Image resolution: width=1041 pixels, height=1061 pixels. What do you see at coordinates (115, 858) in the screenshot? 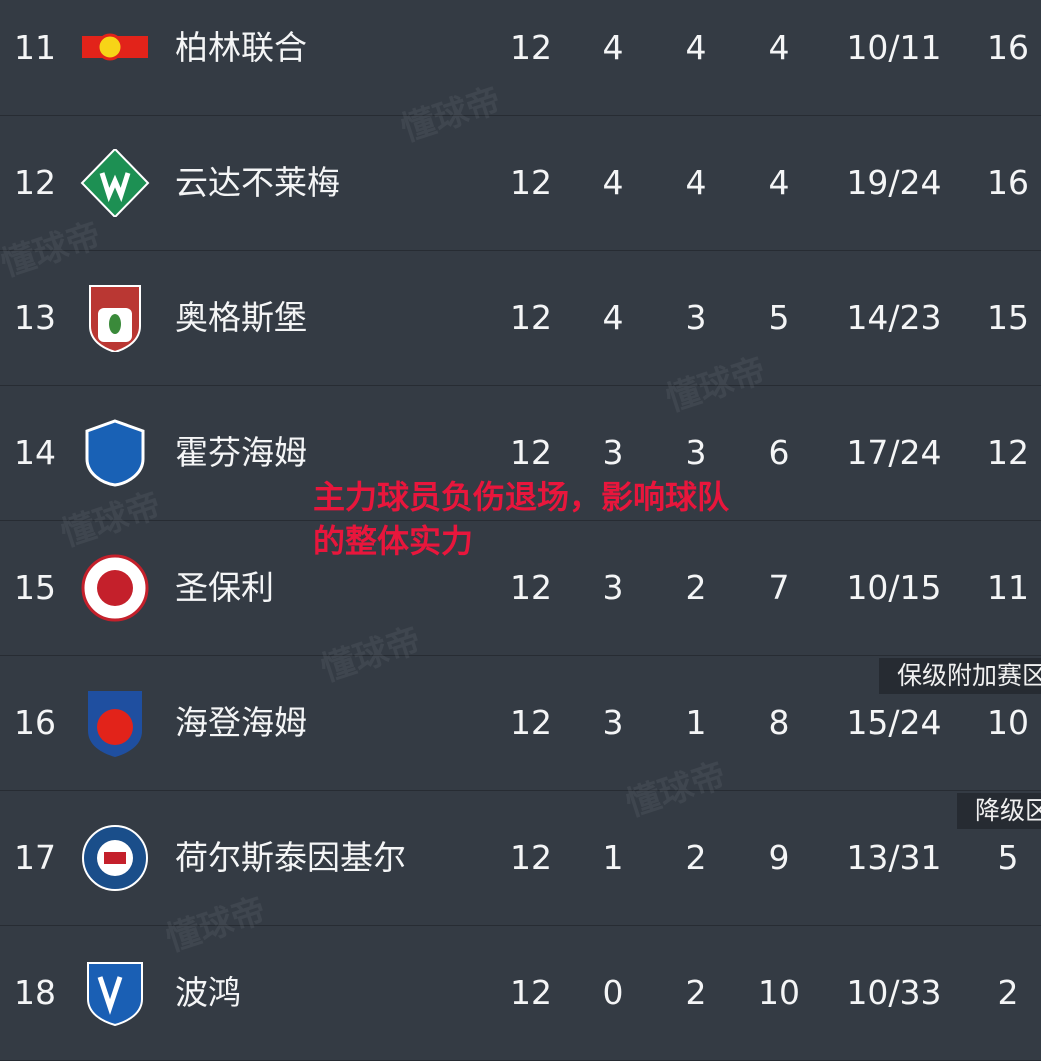
I see `holstein-kiel-logo` at bounding box center [115, 858].